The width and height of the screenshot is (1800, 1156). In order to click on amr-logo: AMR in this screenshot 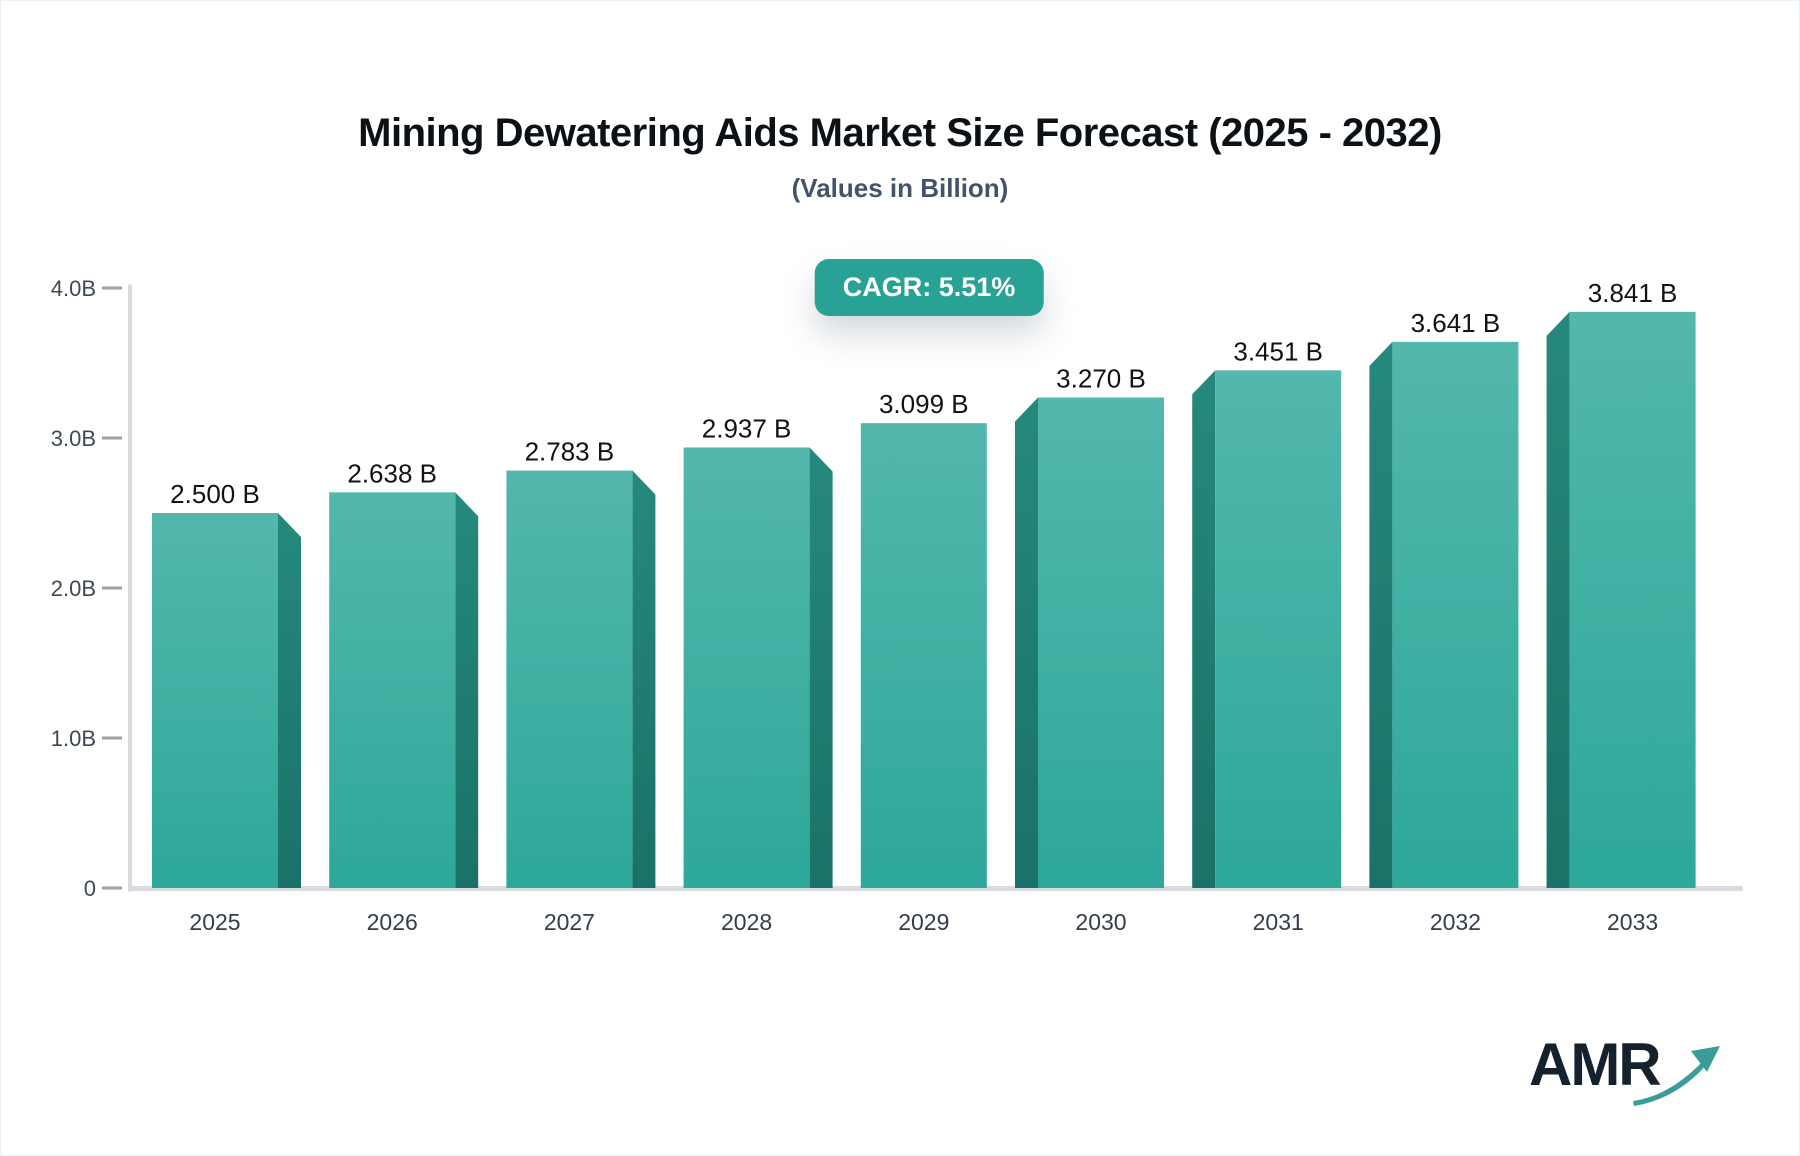, I will do `click(1624, 1068)`.